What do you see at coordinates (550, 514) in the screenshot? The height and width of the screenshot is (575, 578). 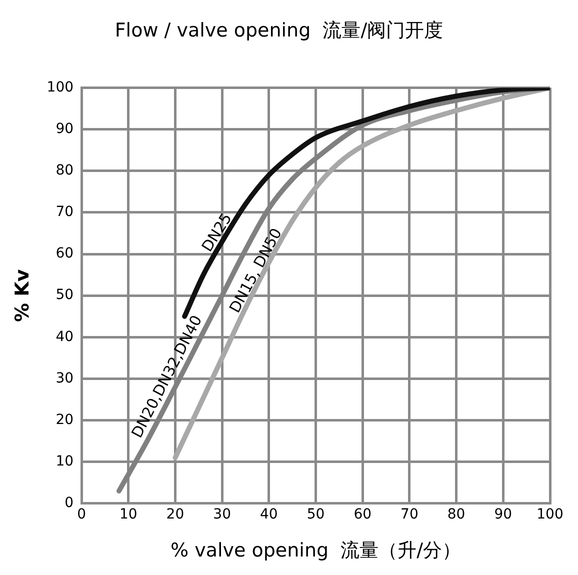 I see `x-tick-label: 100` at bounding box center [550, 514].